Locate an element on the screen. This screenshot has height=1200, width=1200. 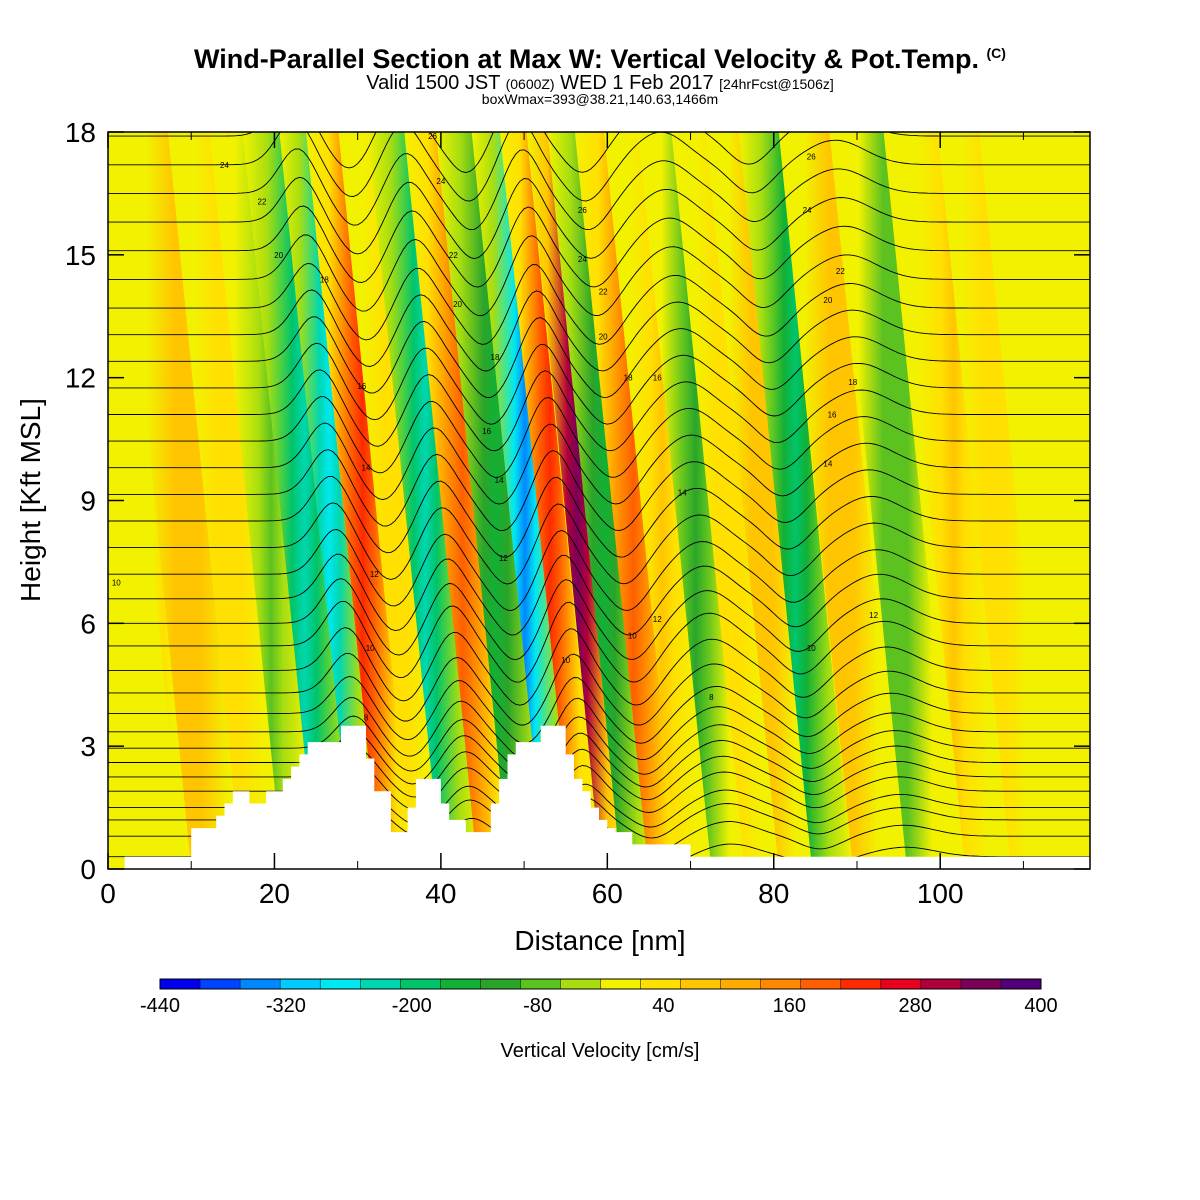
contour-label: 24 is located at coordinates (807, 210).